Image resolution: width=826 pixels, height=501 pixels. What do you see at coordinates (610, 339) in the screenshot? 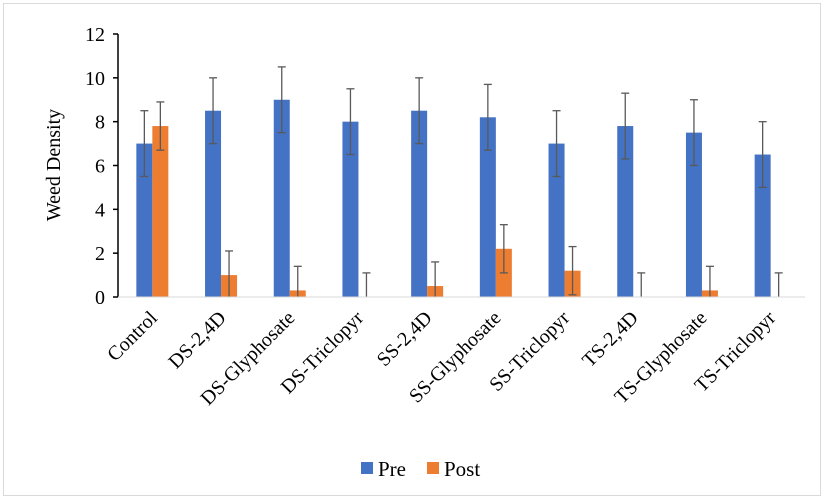
I see `x-tick-label: TS-2,4D` at bounding box center [610, 339].